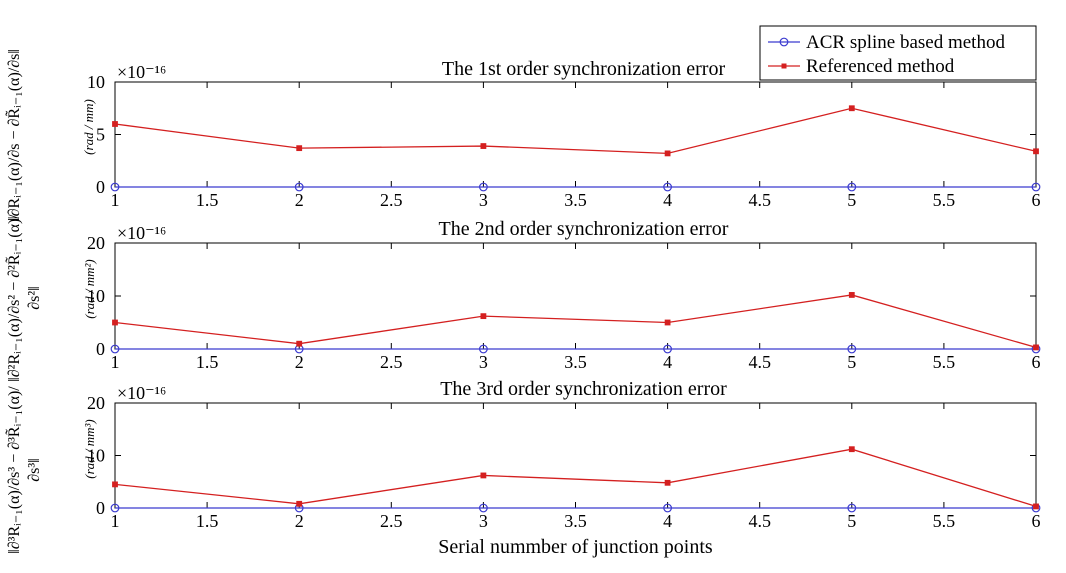 This screenshot has width=1066, height=573. I want to click on legend-label-1: ACR spline based method, so click(905, 42).